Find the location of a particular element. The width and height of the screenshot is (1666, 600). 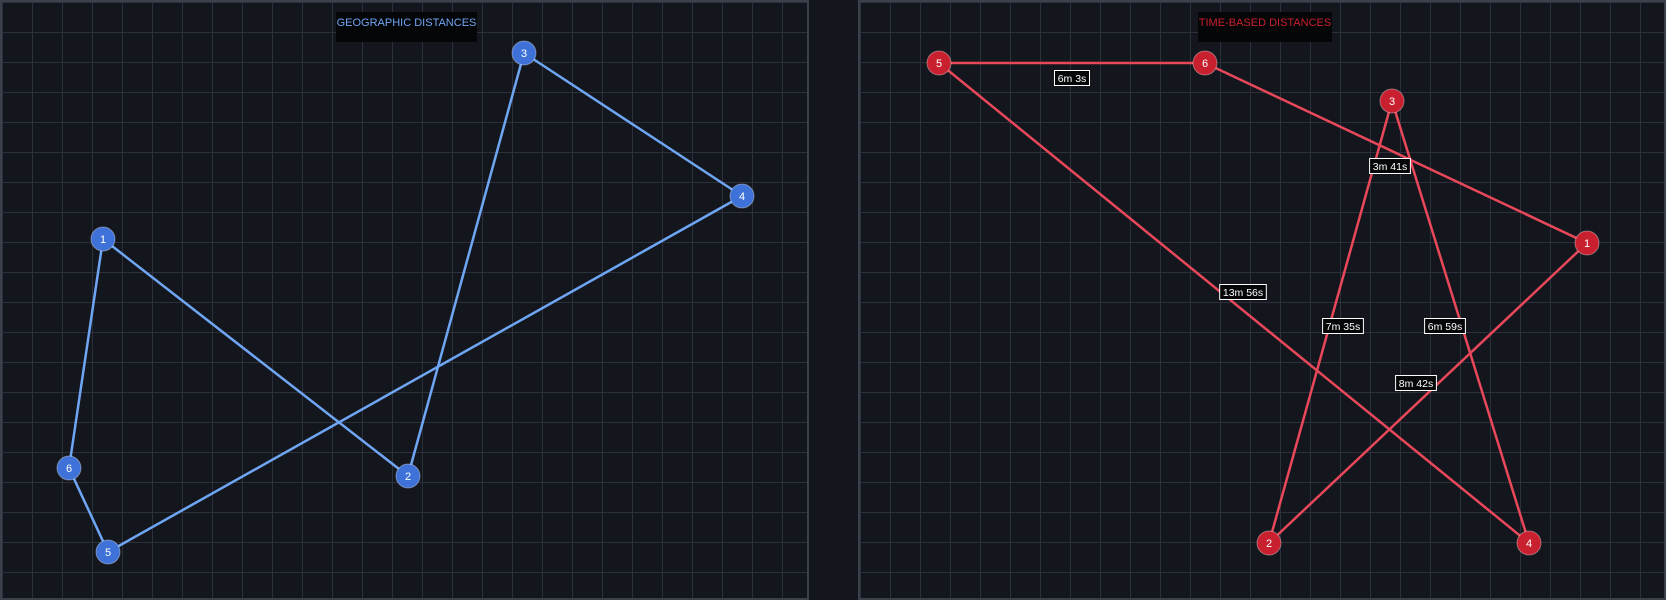

time-edge-label: 6m 59s is located at coordinates (1445, 326).